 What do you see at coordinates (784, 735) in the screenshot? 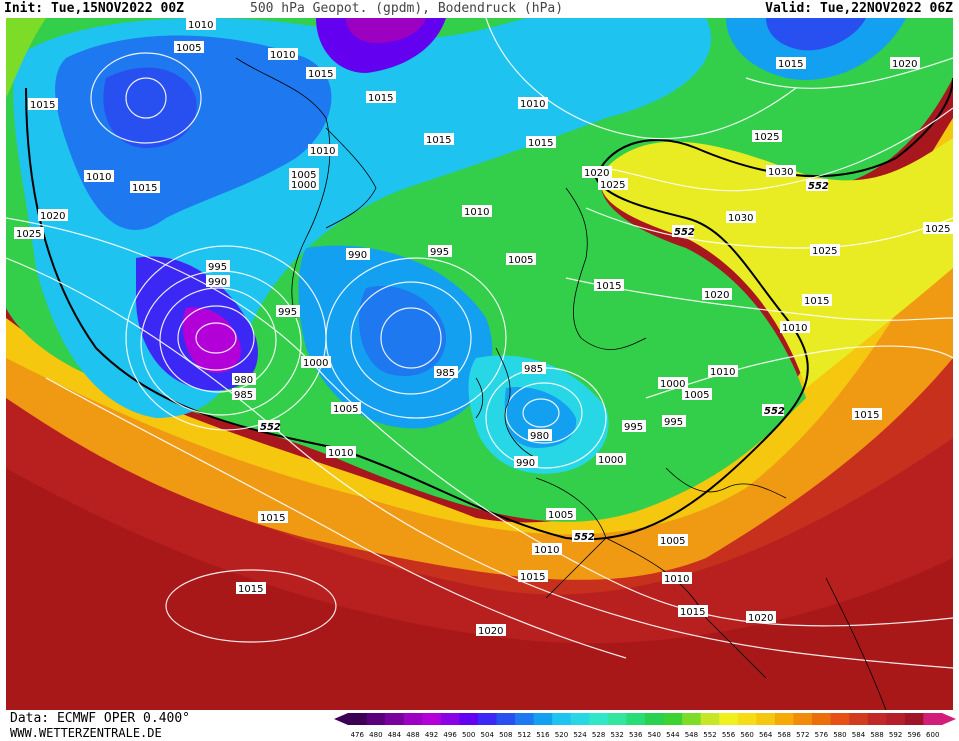
I see `colorbar-tick-label: 568` at bounding box center [784, 735].